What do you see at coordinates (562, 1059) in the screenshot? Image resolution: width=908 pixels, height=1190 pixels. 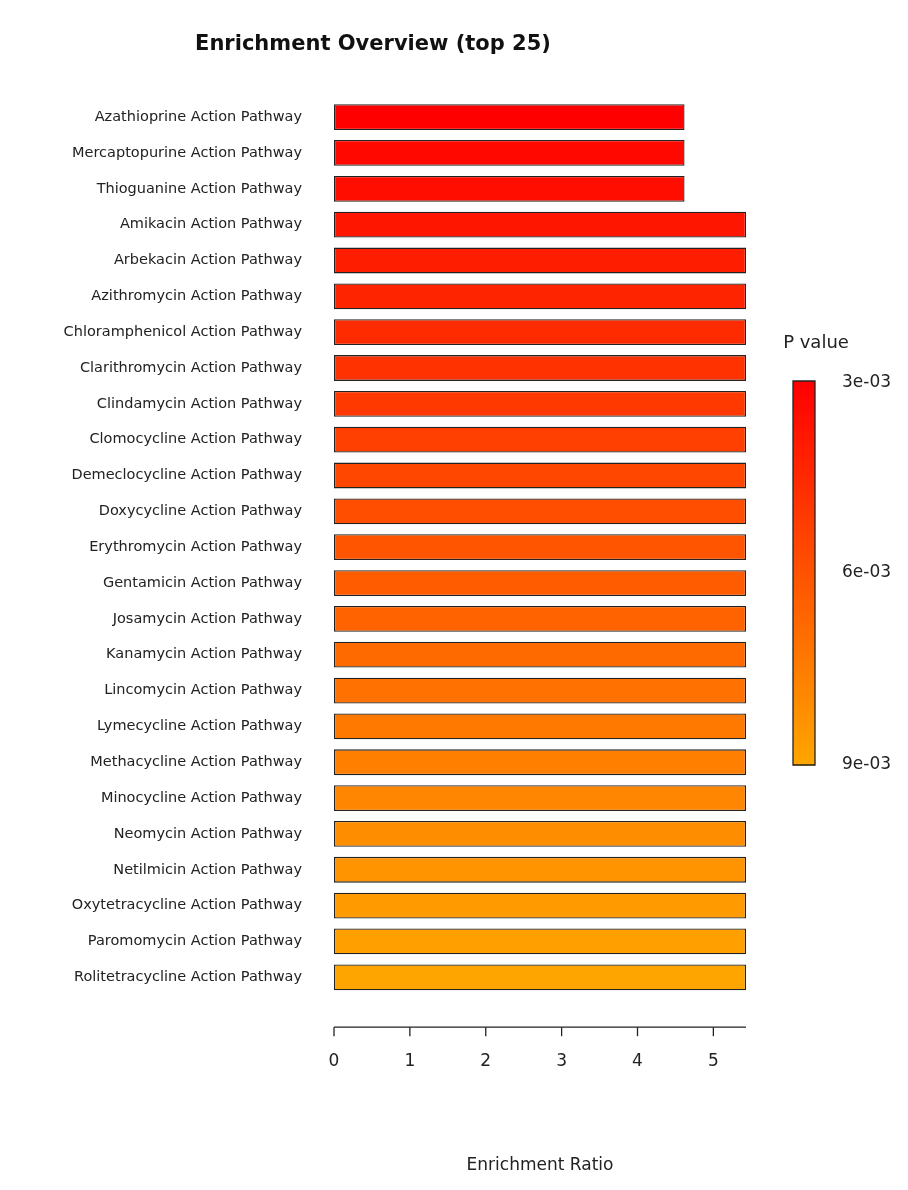 I see `x-tick-label: 3` at bounding box center [562, 1059].